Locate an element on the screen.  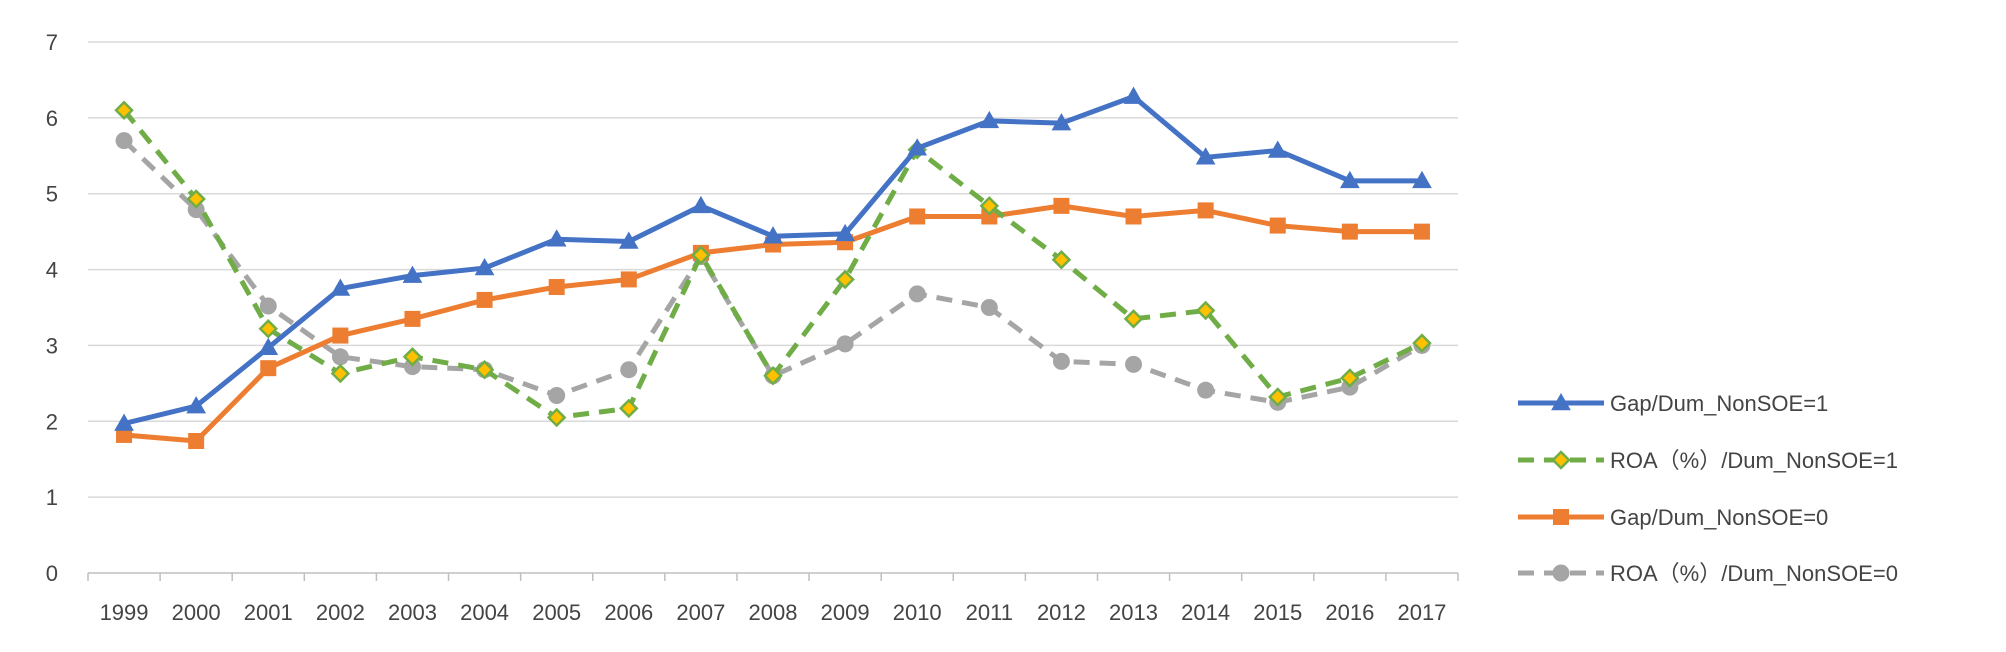
legend-label: ROA（%）/Dum_NonSOE=1 is located at coordinates (1754, 460).